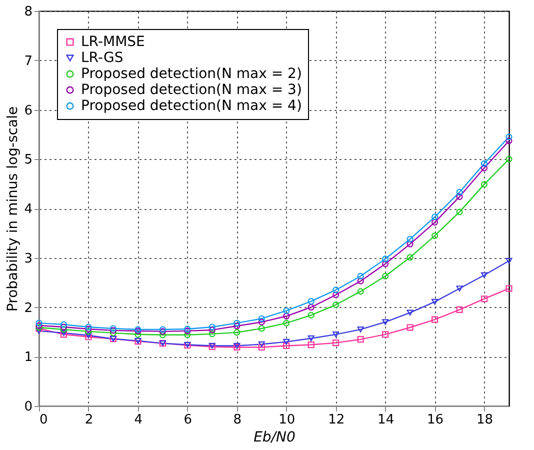  Describe the element at coordinates (386, 420) in the screenshot. I see `x-tick-label: 14` at that location.